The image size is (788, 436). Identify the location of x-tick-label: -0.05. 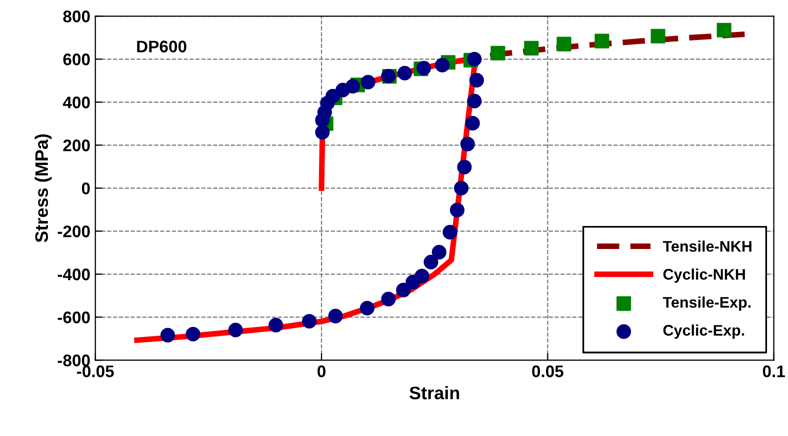
(95, 371).